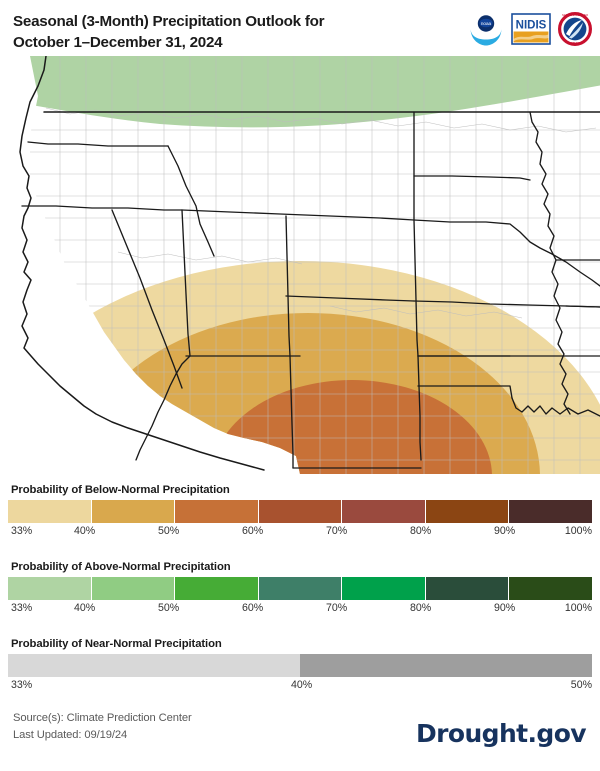 The width and height of the screenshot is (600, 771). I want to click on tick-above-7: 100%, so click(578, 608).